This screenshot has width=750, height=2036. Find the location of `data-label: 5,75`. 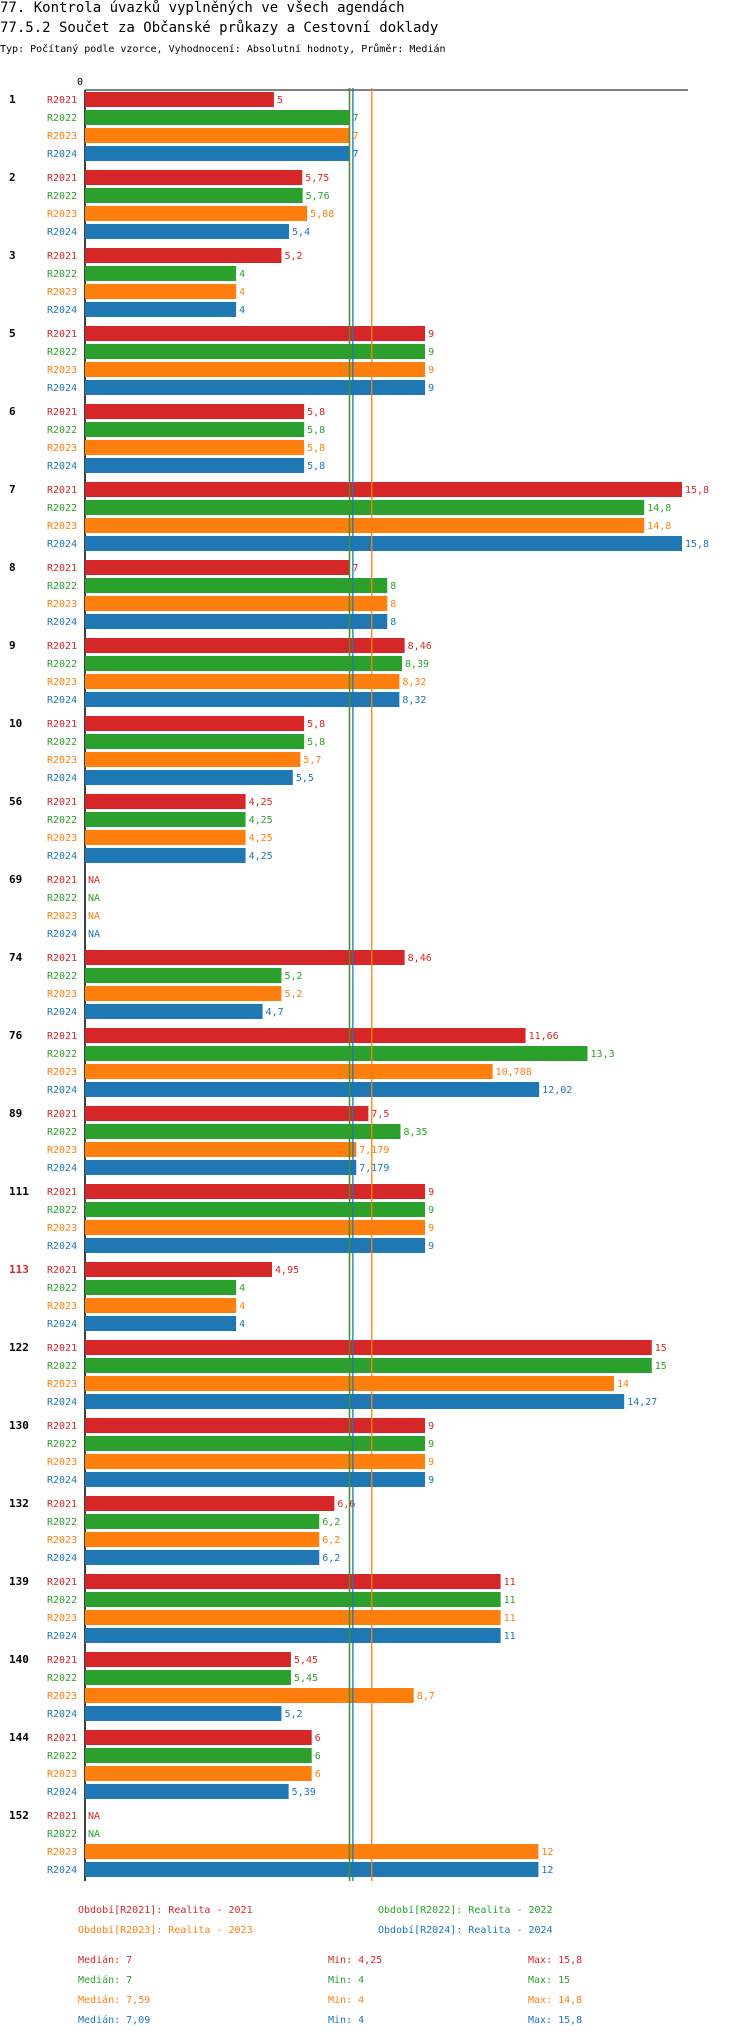

data-label: 5,75 is located at coordinates (317, 178).